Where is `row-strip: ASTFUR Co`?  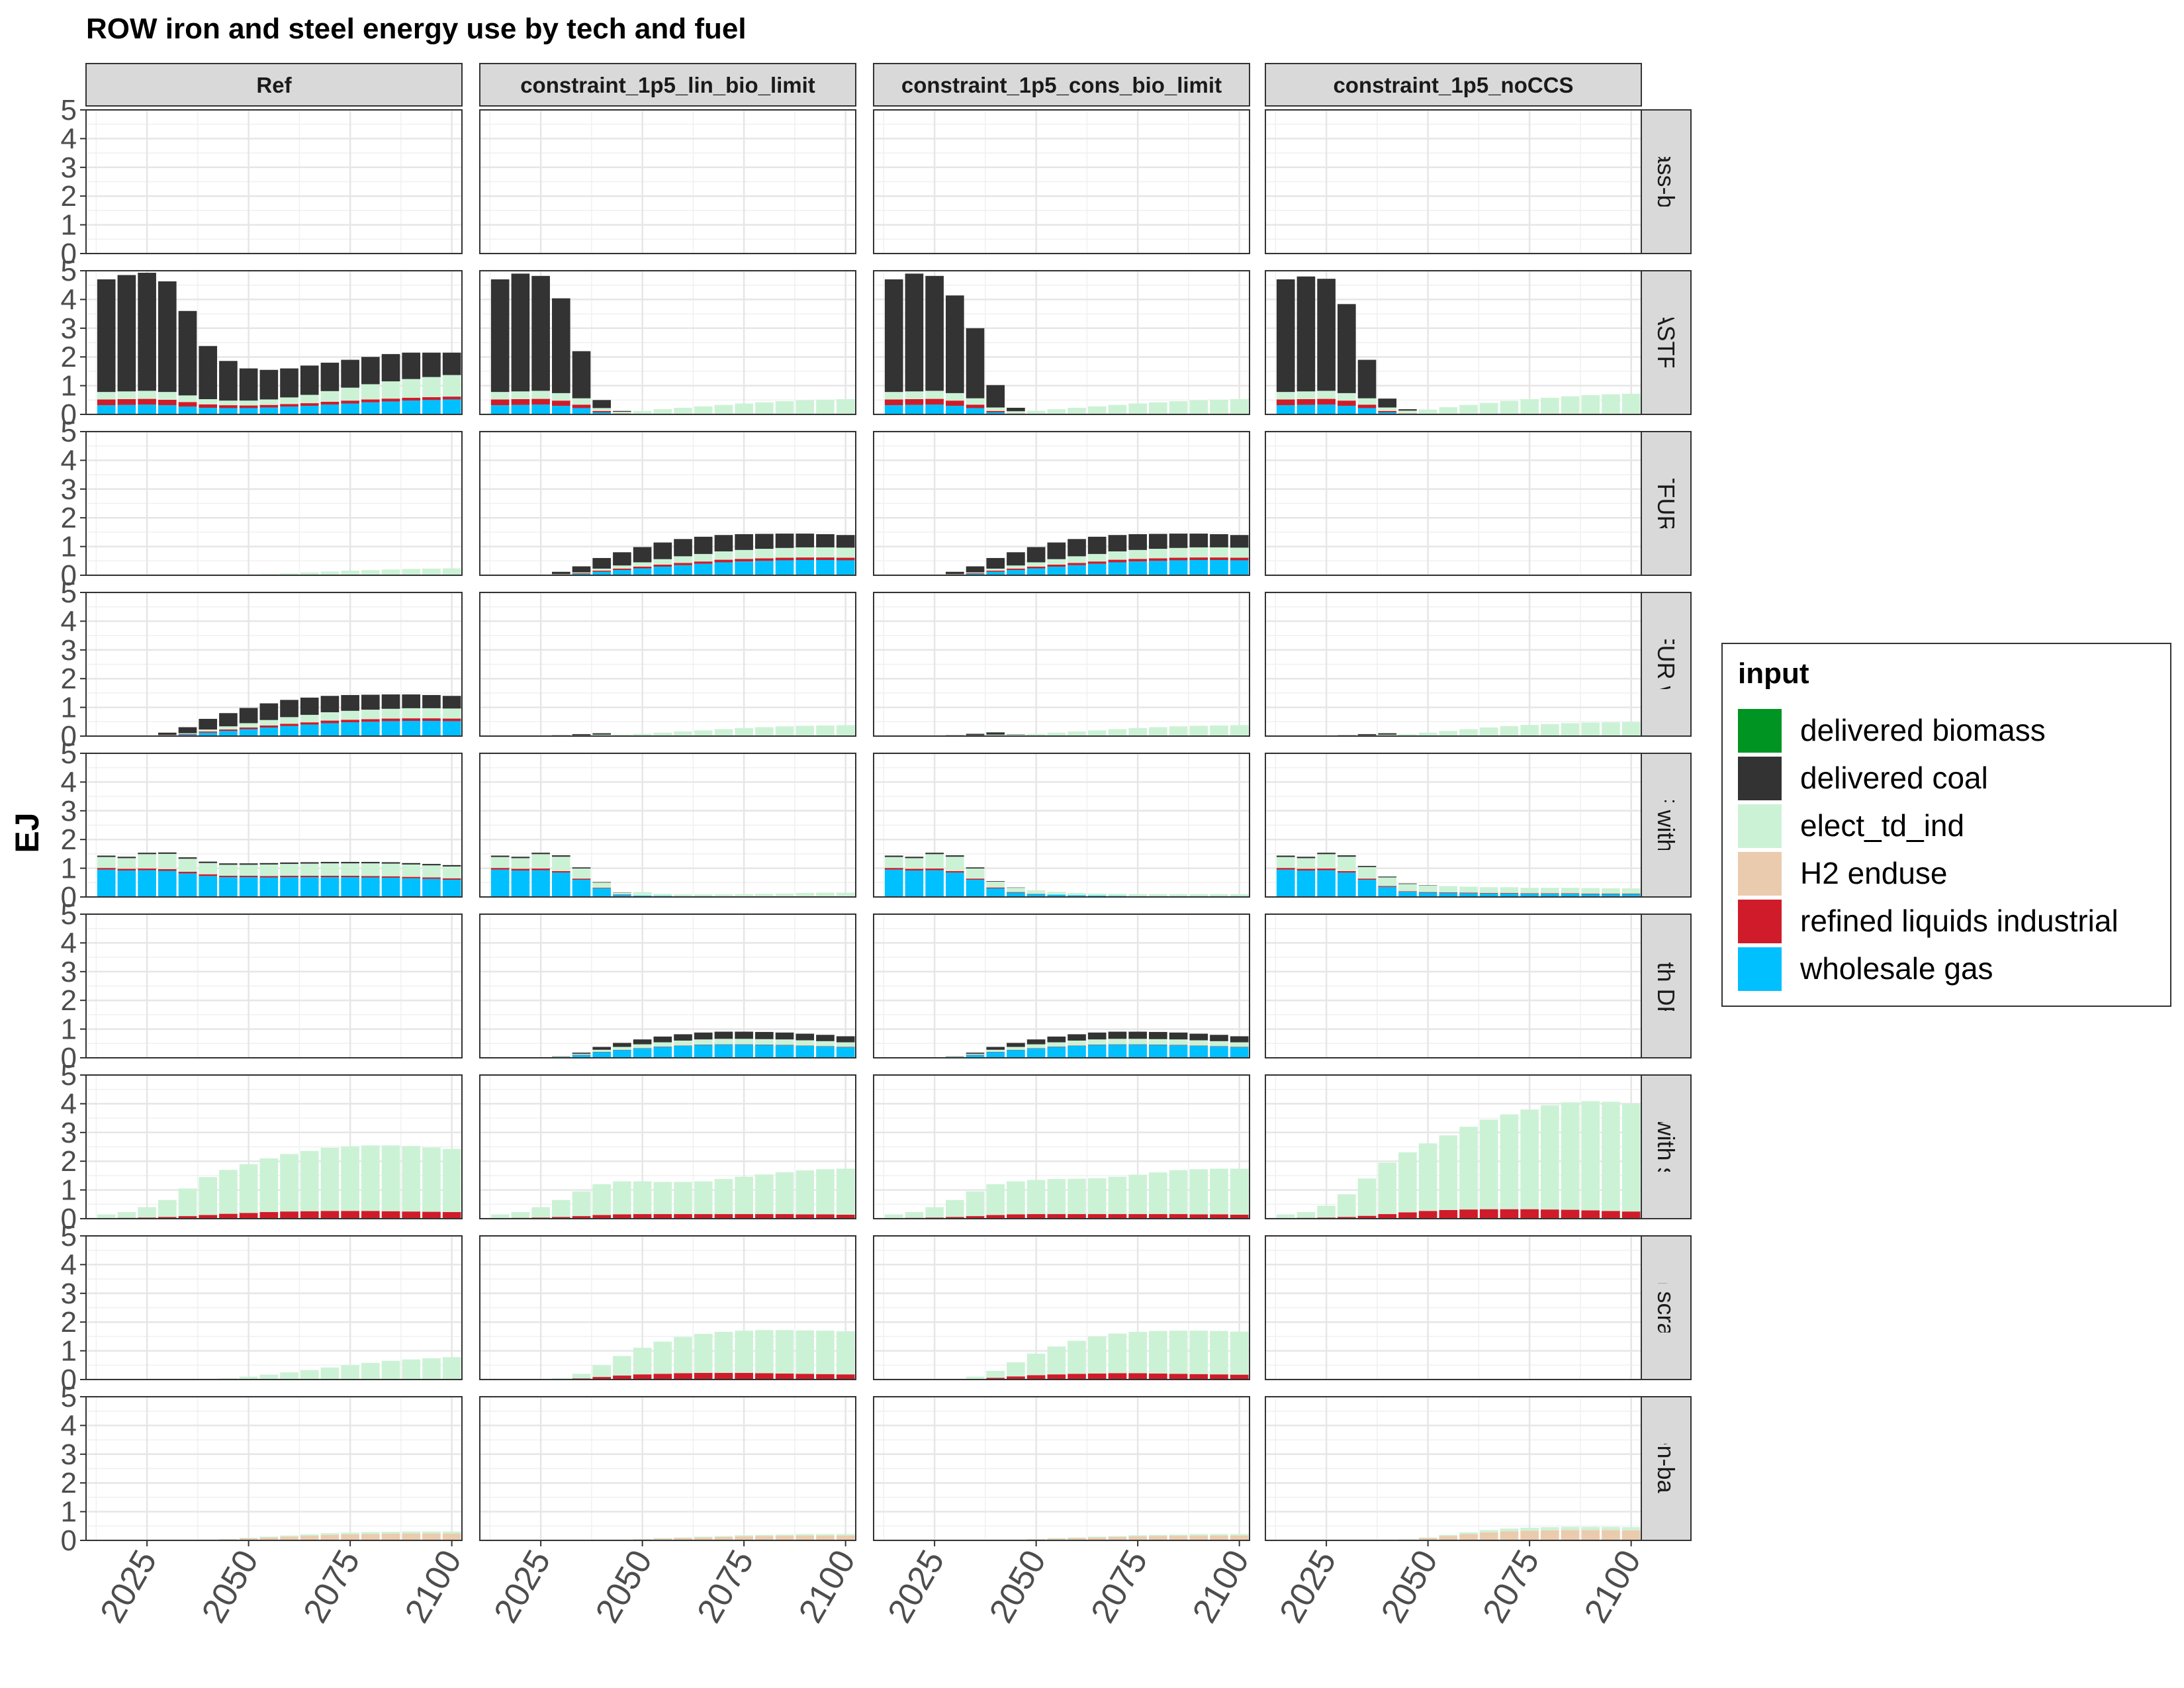
row-strip: ASTFUR Co is located at coordinates (1666, 503).